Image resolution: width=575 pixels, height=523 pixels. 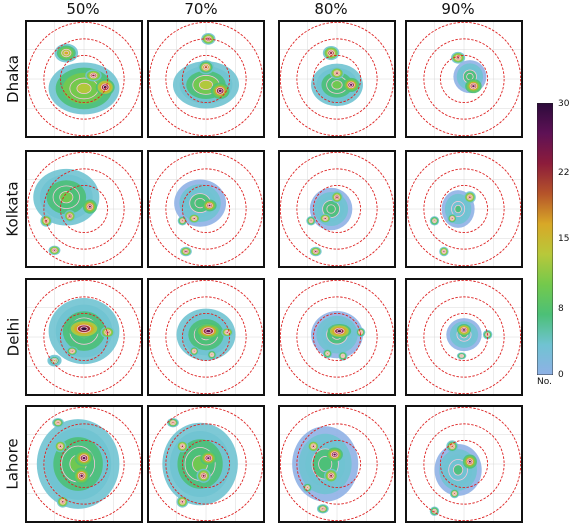 I want to click on row-label-dhaka: Dhaka, so click(x=13, y=79).